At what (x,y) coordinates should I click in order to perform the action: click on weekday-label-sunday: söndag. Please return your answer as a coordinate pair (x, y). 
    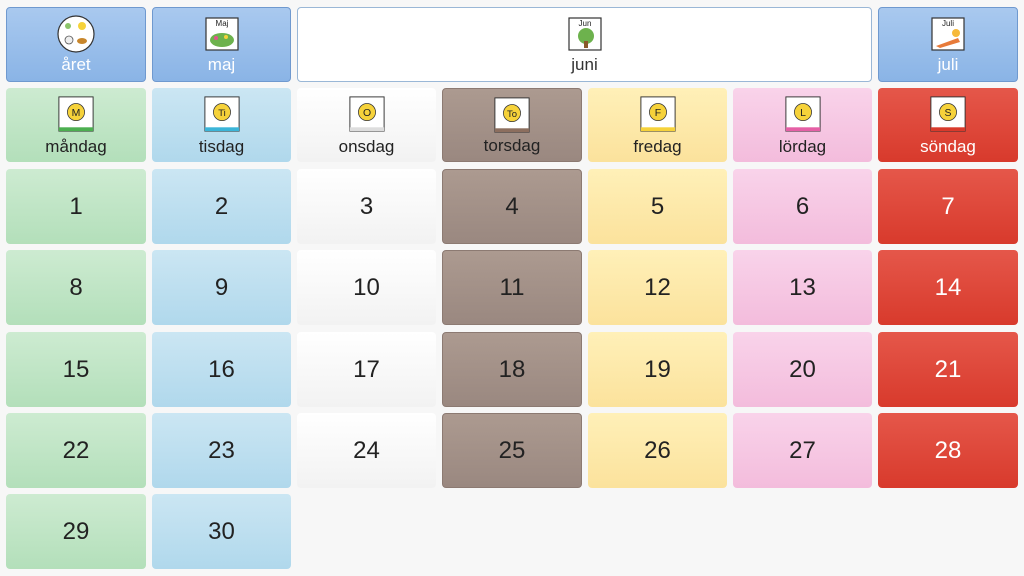
    Looking at the image, I should click on (948, 146).